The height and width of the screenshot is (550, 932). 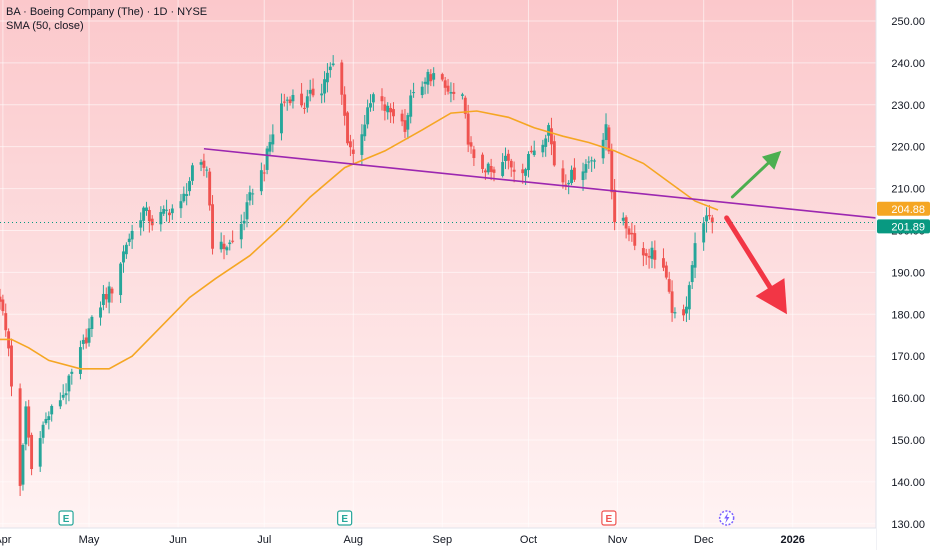 I want to click on down-arrow-head, so click(x=771, y=296).